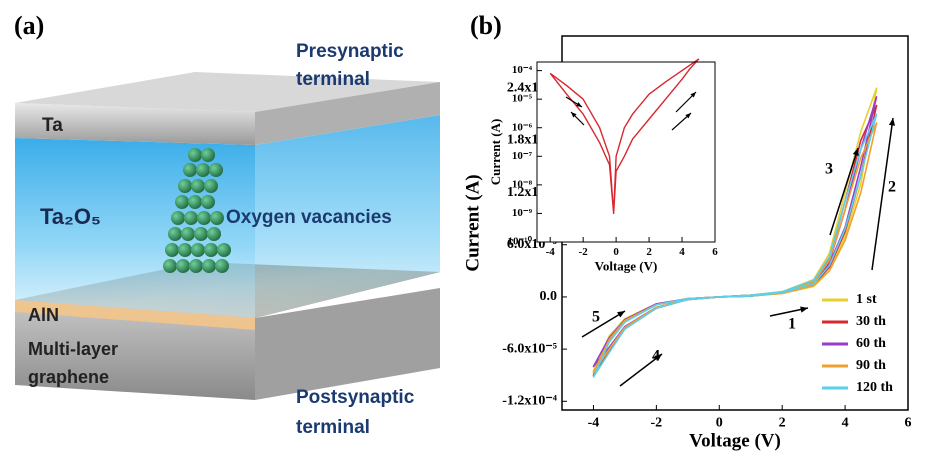 This screenshot has width=938, height=467. I want to click on legend-label: 30 th, so click(871, 321).